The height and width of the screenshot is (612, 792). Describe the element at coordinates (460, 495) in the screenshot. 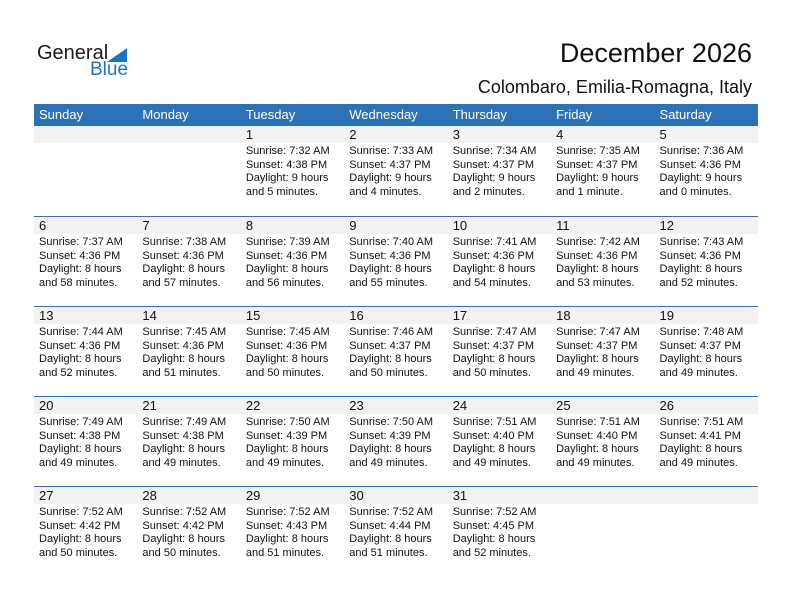

I see `day-number: 31` at that location.